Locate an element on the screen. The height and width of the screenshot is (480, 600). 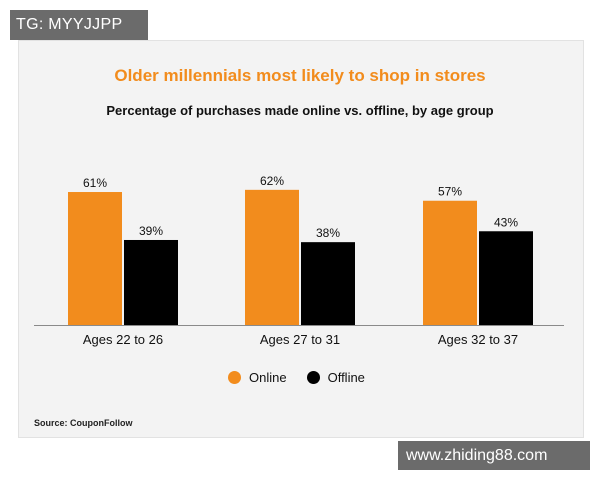
legend-label-offline: Offline is located at coordinates (346, 377).